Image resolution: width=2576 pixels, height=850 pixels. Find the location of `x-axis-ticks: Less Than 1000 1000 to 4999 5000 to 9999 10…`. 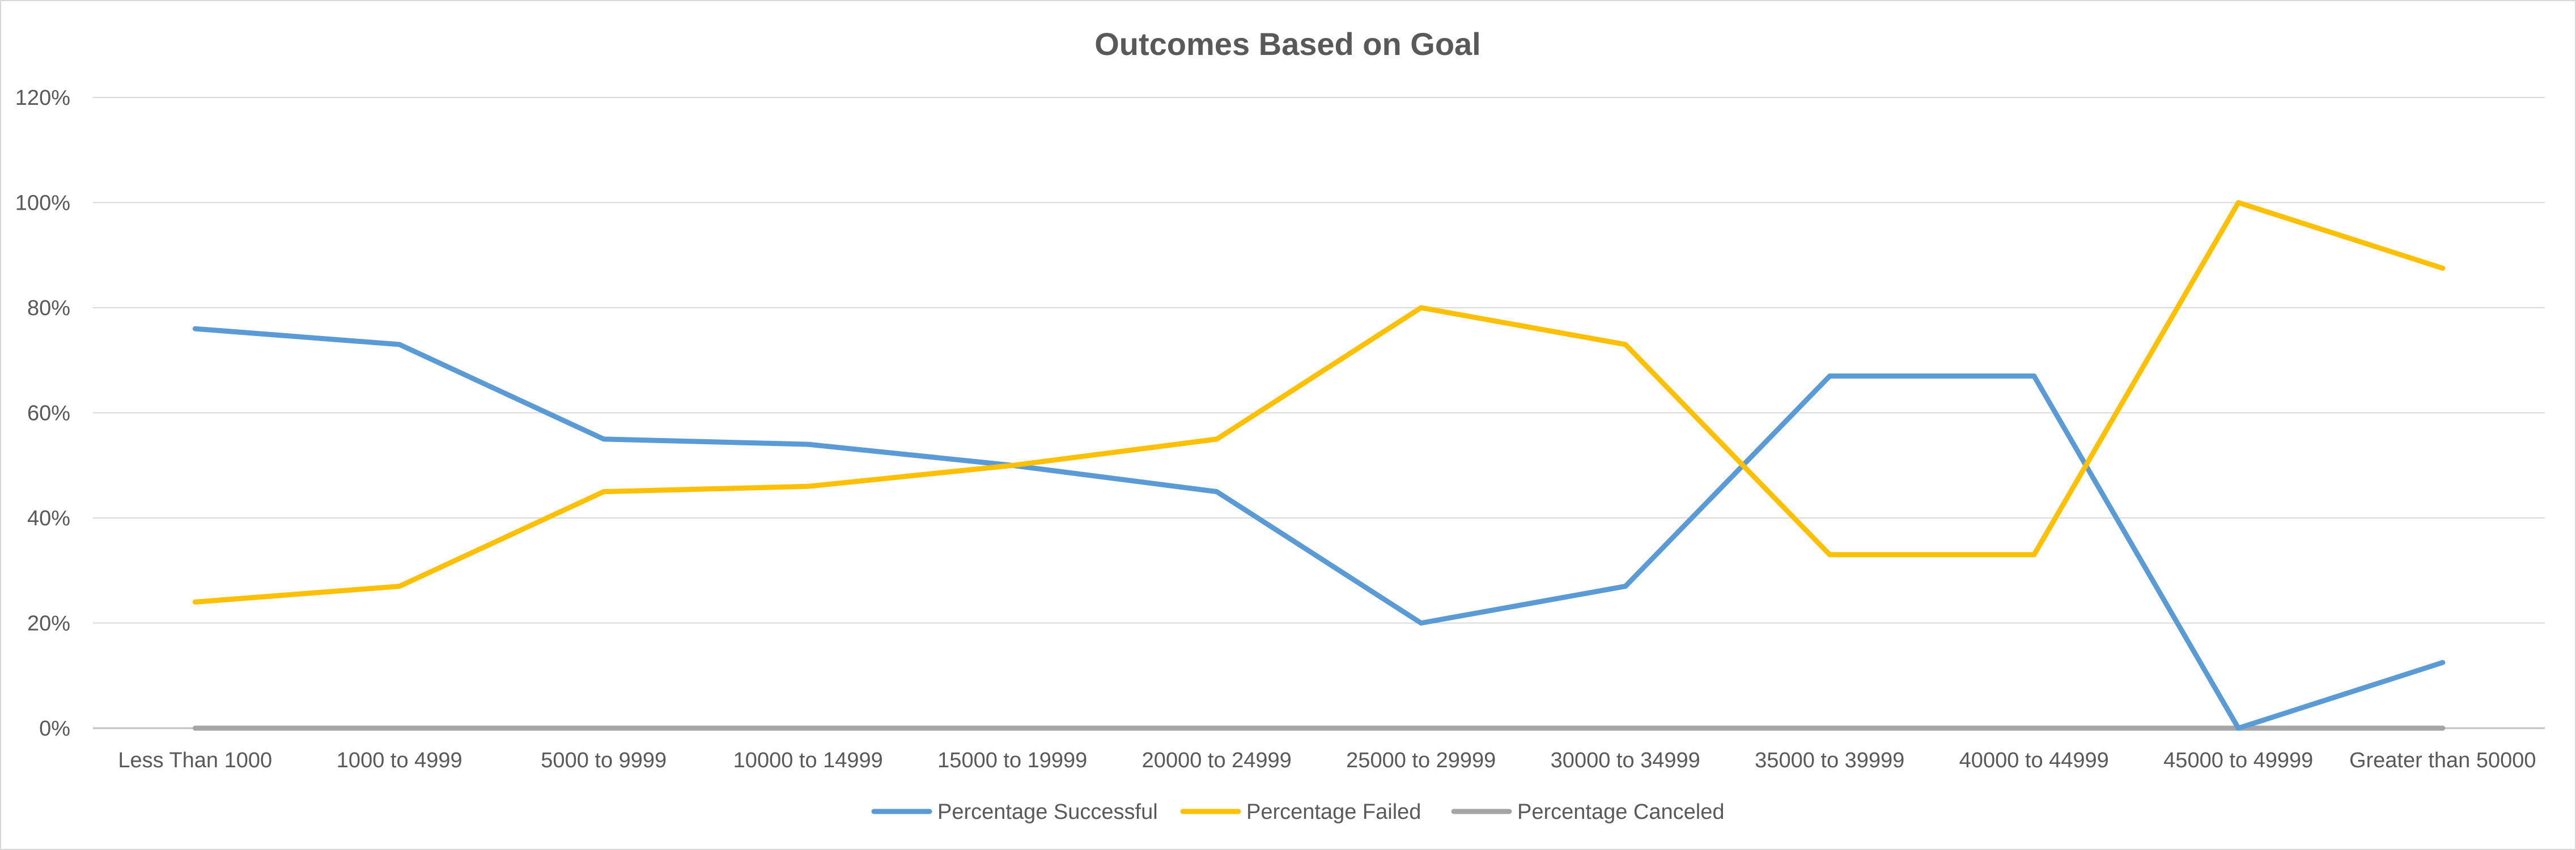

x-axis-ticks: Less Than 1000 1000 to 4999 5000 to 9999 10… is located at coordinates (1327, 760).